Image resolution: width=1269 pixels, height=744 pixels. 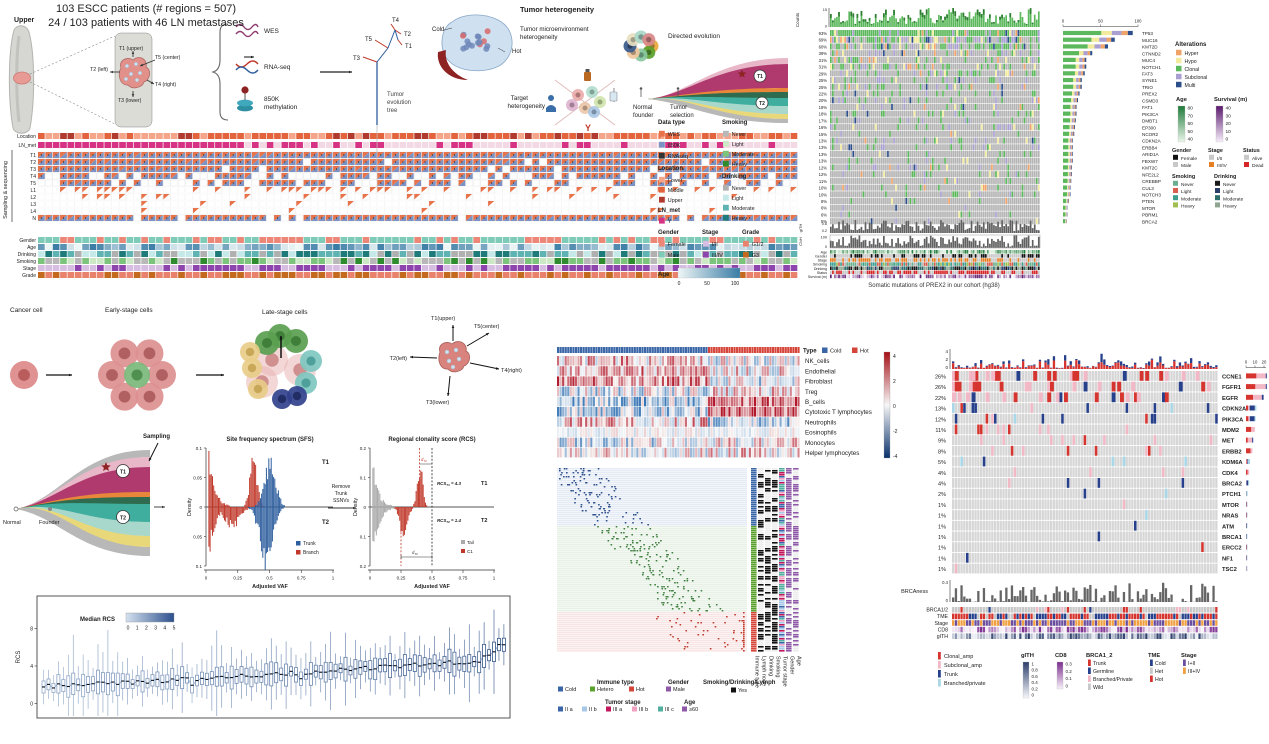 I want to click on svg-text: SYNE1, so click(x=1150, y=80).